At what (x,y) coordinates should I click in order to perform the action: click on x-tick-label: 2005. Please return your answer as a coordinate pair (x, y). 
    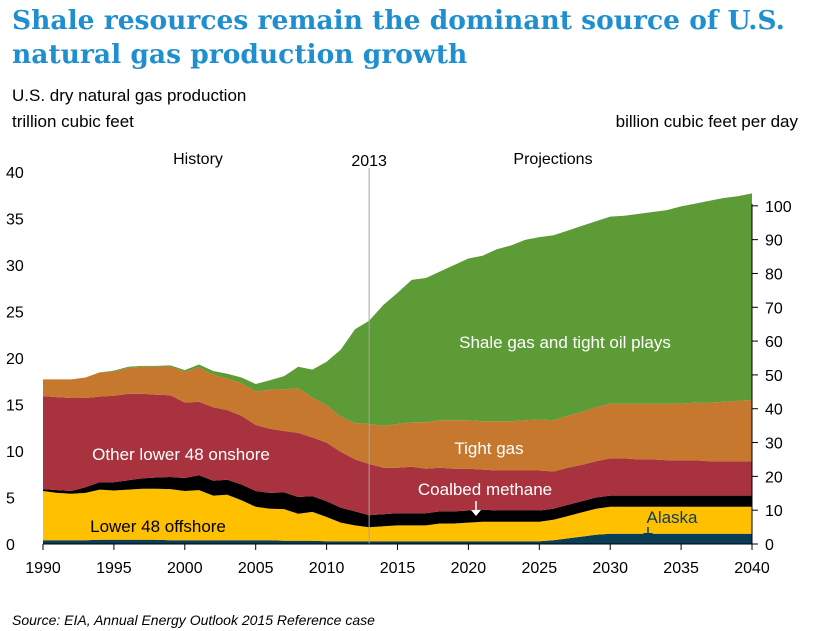
    Looking at the image, I should click on (256, 568).